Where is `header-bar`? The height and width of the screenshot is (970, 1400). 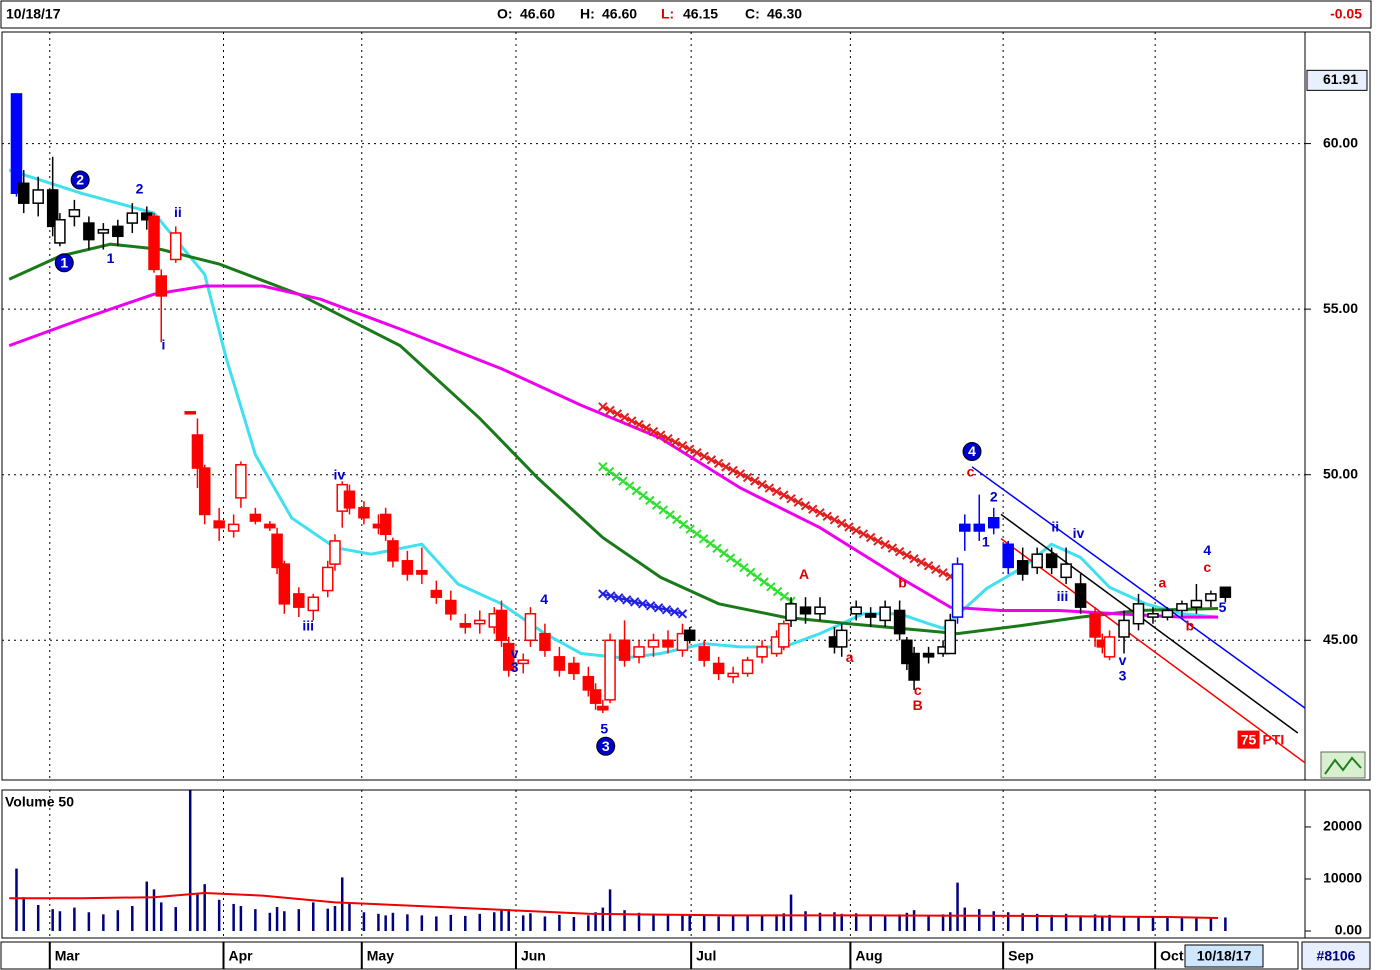
header-bar is located at coordinates (686, 14).